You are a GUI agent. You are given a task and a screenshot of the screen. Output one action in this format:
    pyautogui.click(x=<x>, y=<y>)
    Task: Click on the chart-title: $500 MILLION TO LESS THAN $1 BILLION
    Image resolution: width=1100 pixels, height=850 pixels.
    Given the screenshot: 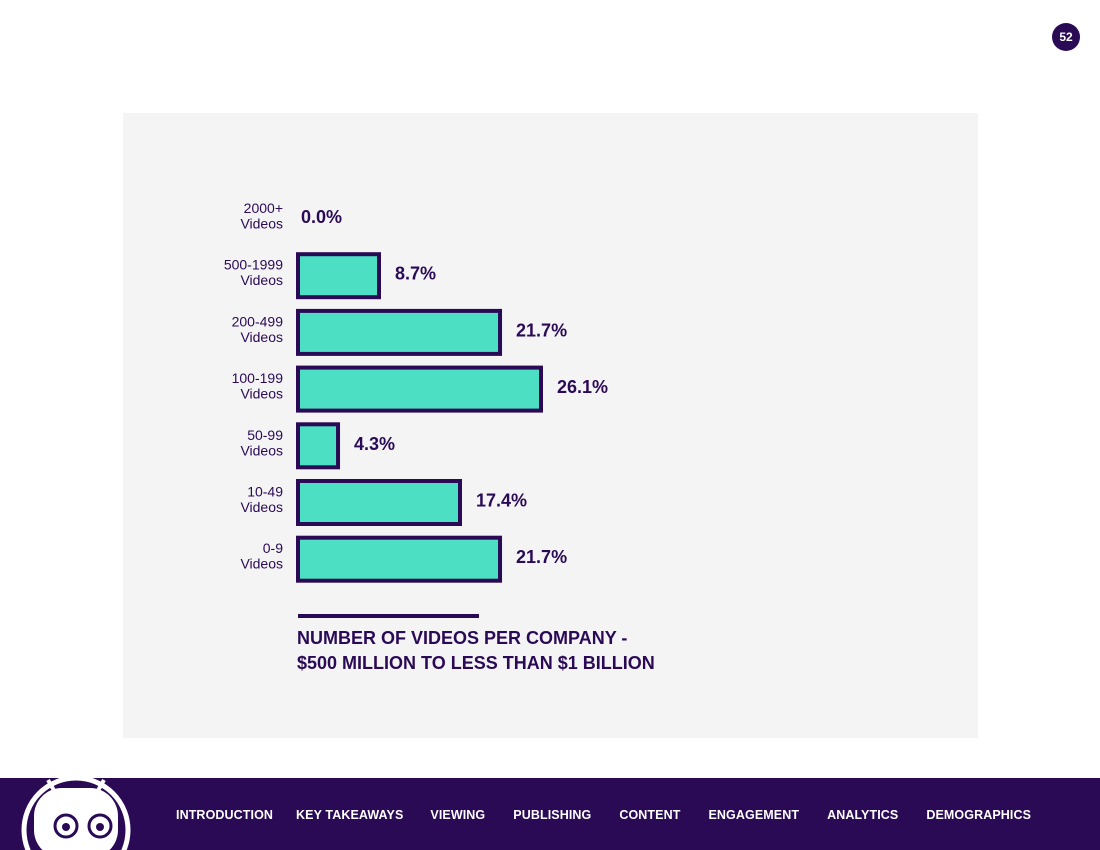 What is the action you would take?
    pyautogui.click(x=476, y=663)
    